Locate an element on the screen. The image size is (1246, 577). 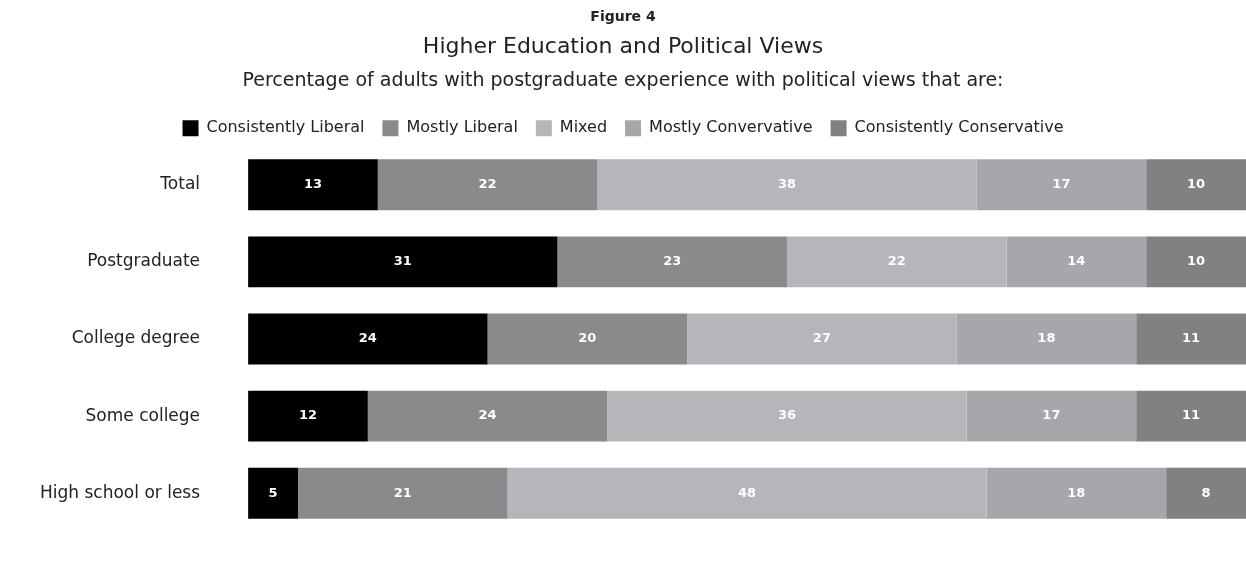
data-label: 12 is located at coordinates (307, 415).